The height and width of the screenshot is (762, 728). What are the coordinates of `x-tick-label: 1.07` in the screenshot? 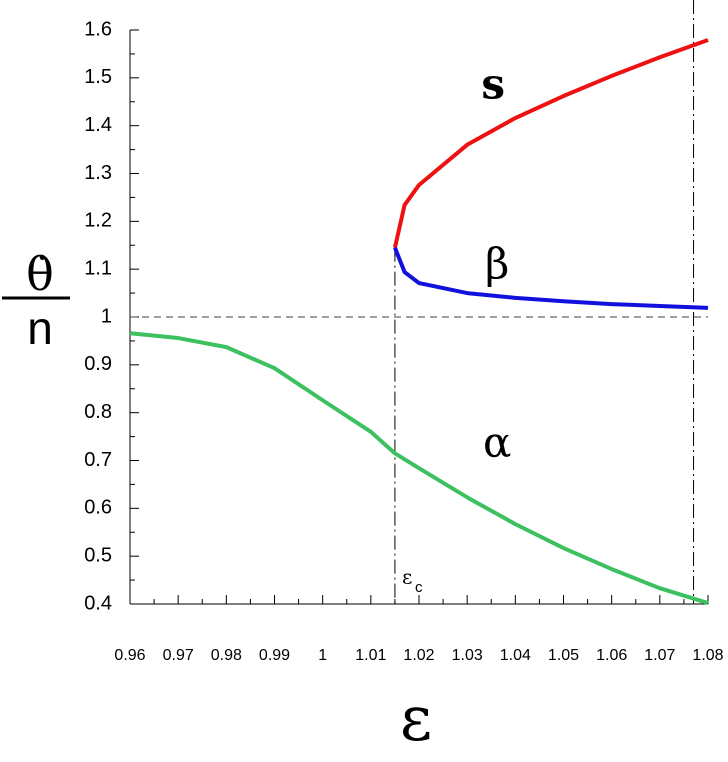 It's located at (659, 655).